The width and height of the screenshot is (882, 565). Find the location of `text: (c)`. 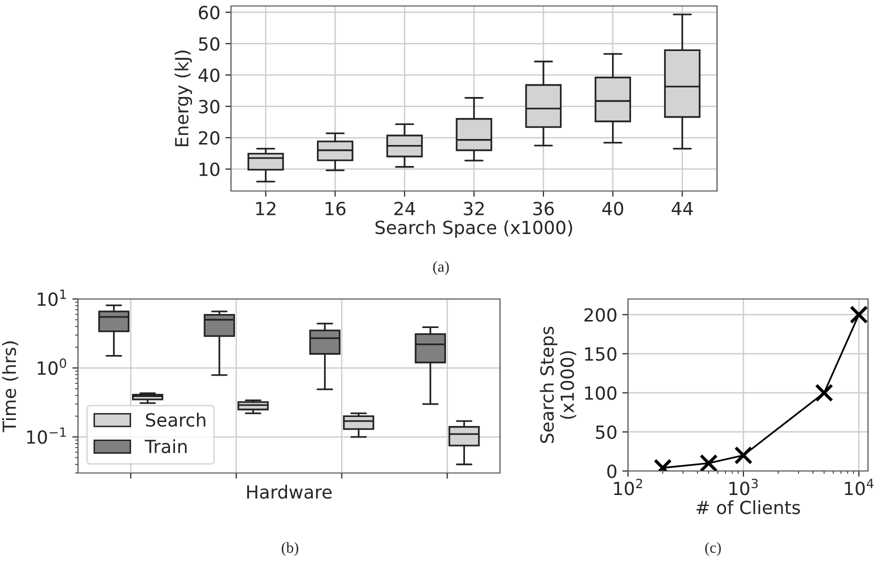

text: (c) is located at coordinates (713, 549).